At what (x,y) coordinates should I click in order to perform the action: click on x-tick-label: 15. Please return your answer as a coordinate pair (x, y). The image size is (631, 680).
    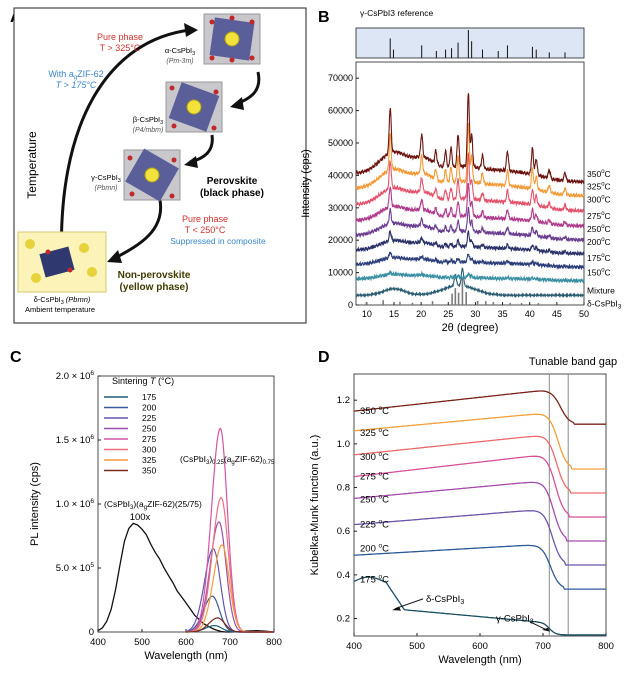
    Looking at the image, I should click on (394, 314).